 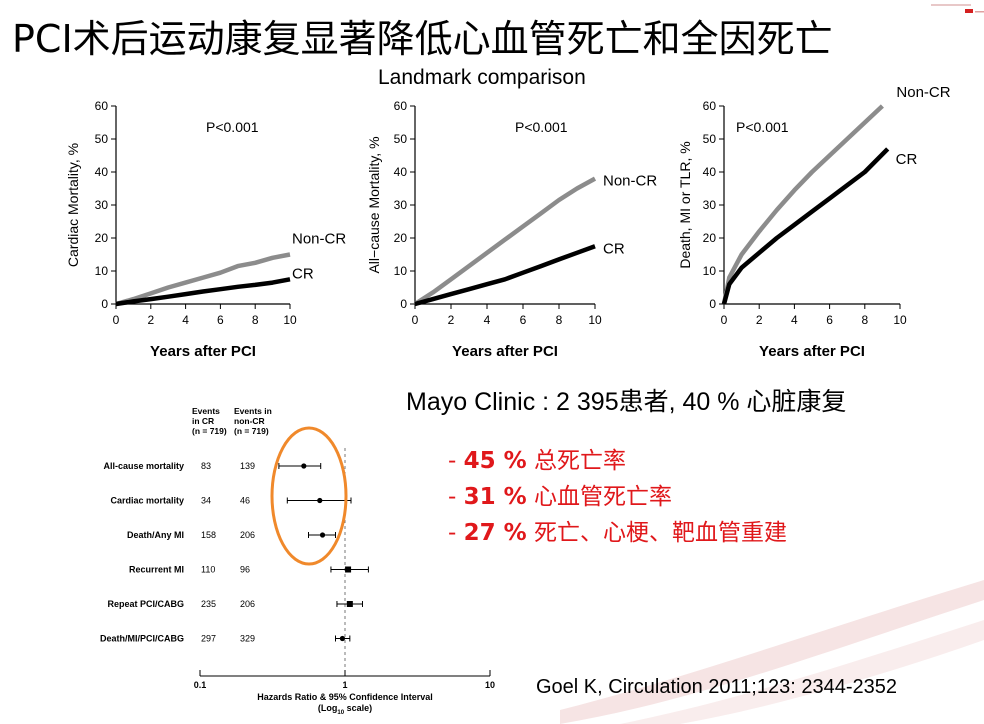 What do you see at coordinates (344, 685) in the screenshot?
I see `forest-x-tick-label: 1` at bounding box center [344, 685].